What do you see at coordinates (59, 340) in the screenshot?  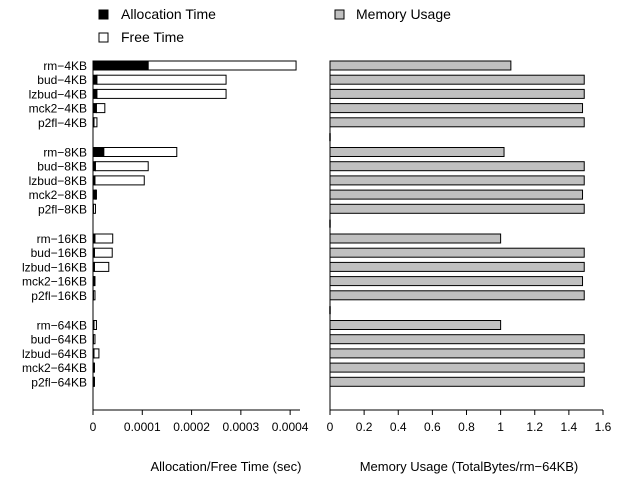 I see `category-label-bud-64kb: bud−64KB` at bounding box center [59, 340].